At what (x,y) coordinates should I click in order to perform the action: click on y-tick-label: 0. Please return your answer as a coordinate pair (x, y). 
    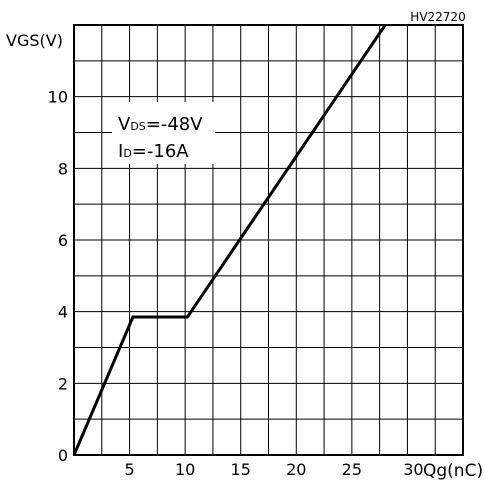
    Looking at the image, I should click on (63, 455).